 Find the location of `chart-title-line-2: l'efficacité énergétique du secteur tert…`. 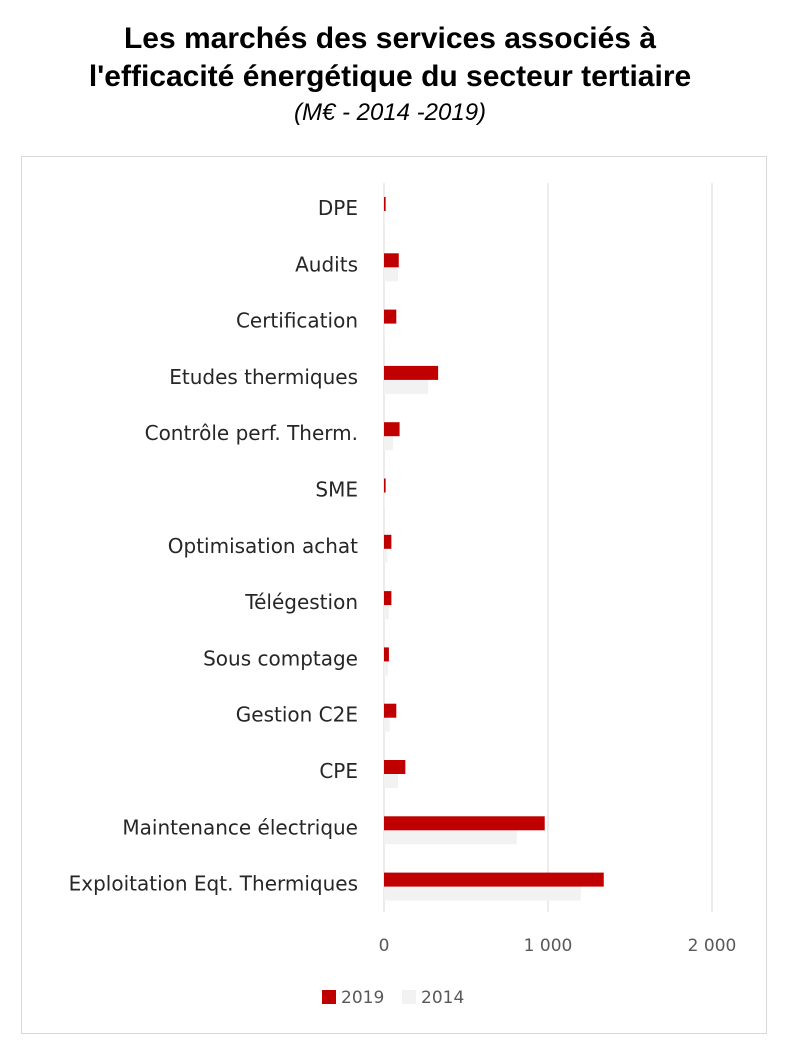

chart-title-line-2: l'efficacité énergétique du secteur tert… is located at coordinates (390, 76).